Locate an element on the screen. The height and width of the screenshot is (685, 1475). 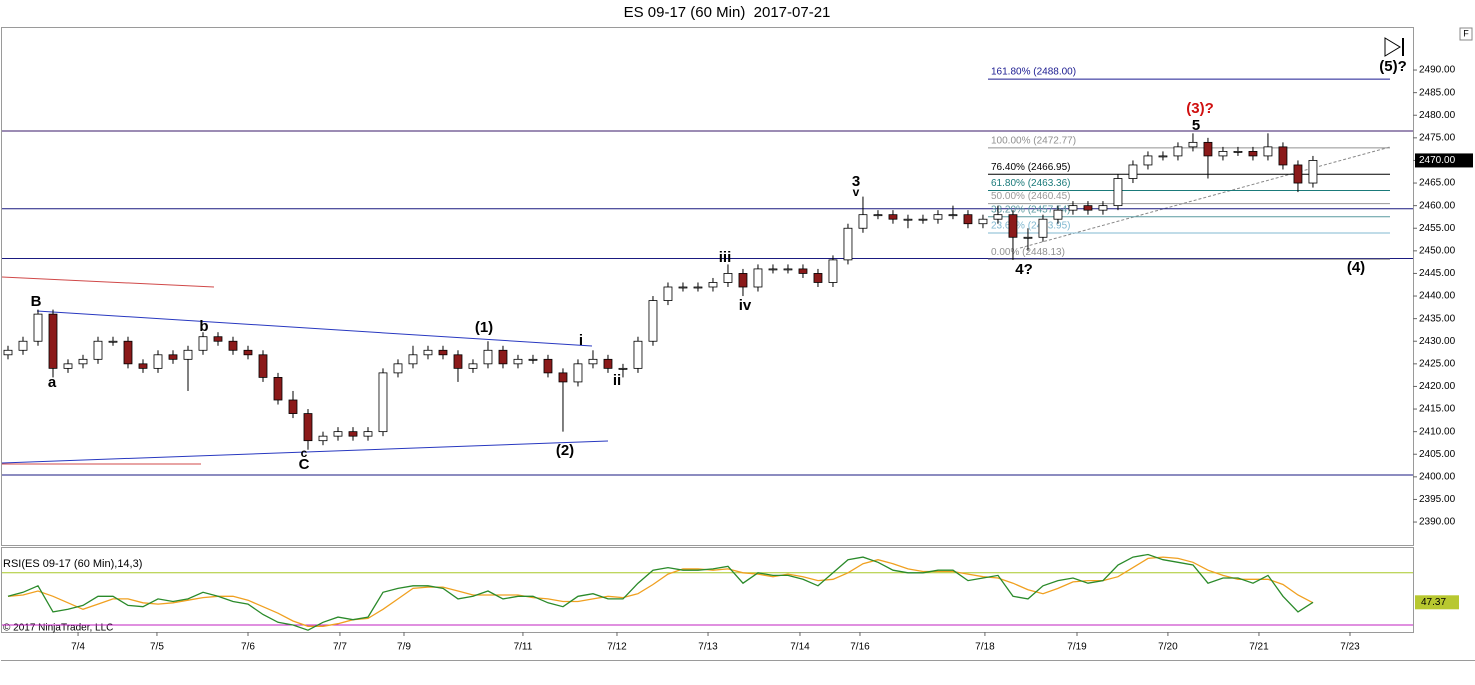
y-tick-label: 2410.00 is located at coordinates (1437, 431).